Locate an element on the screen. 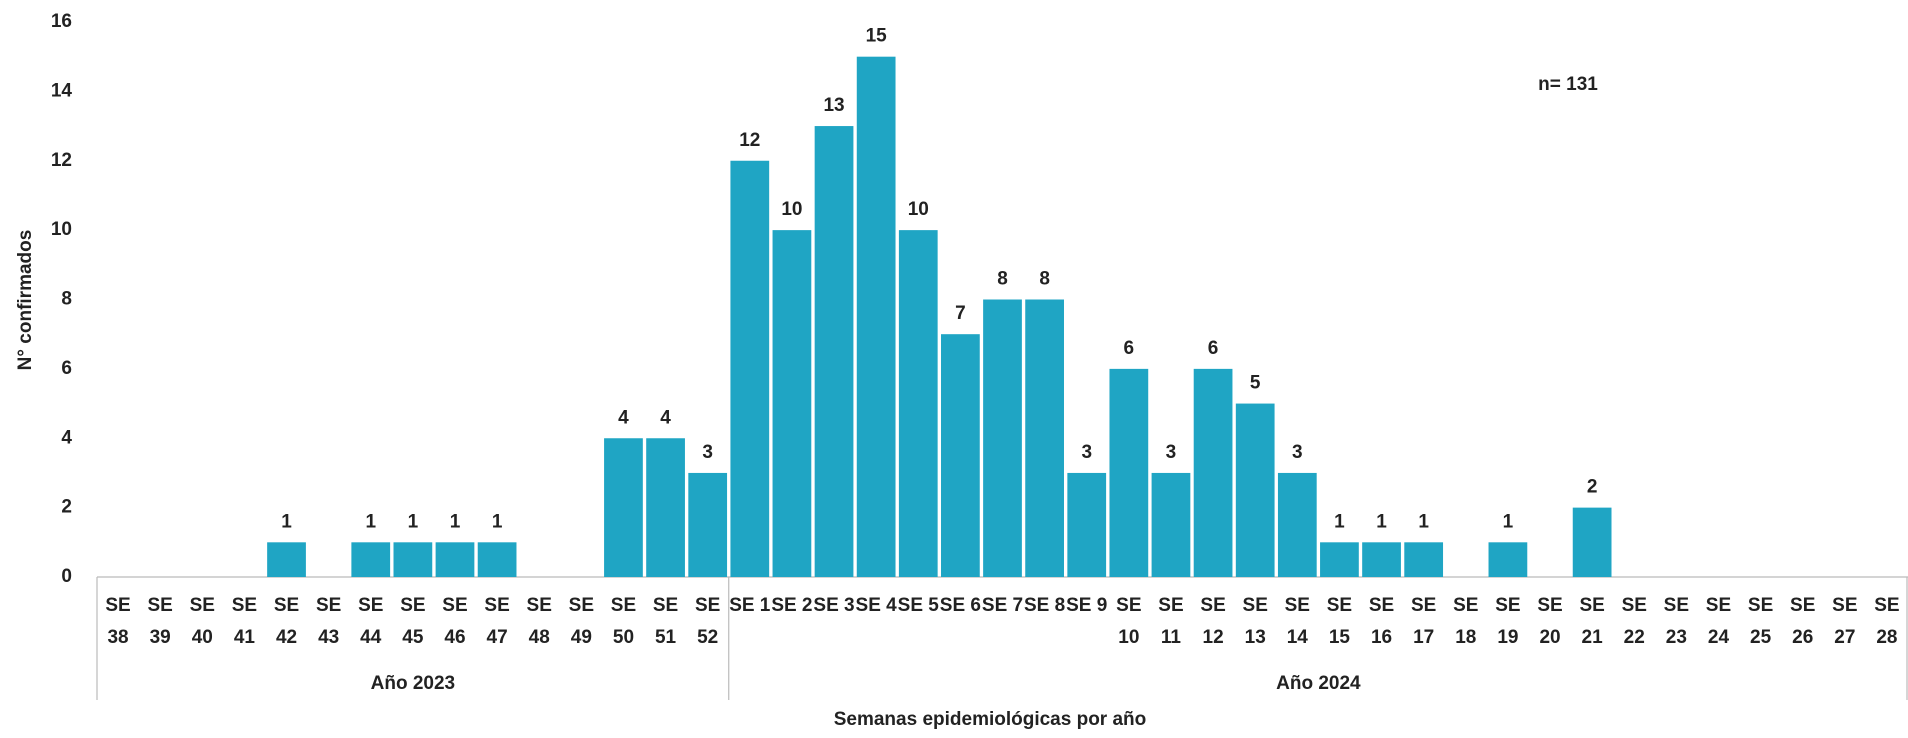 This screenshot has height=738, width=1908. x-tick-label: SE 5 is located at coordinates (919, 605).